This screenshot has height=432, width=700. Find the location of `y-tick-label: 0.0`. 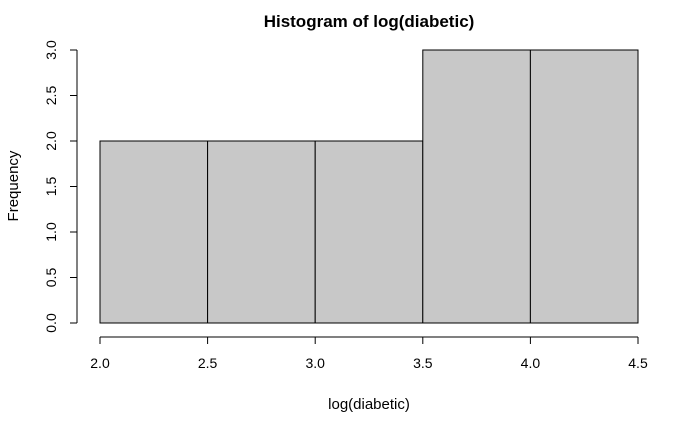

y-tick-label: 0.0 is located at coordinates (51, 323).